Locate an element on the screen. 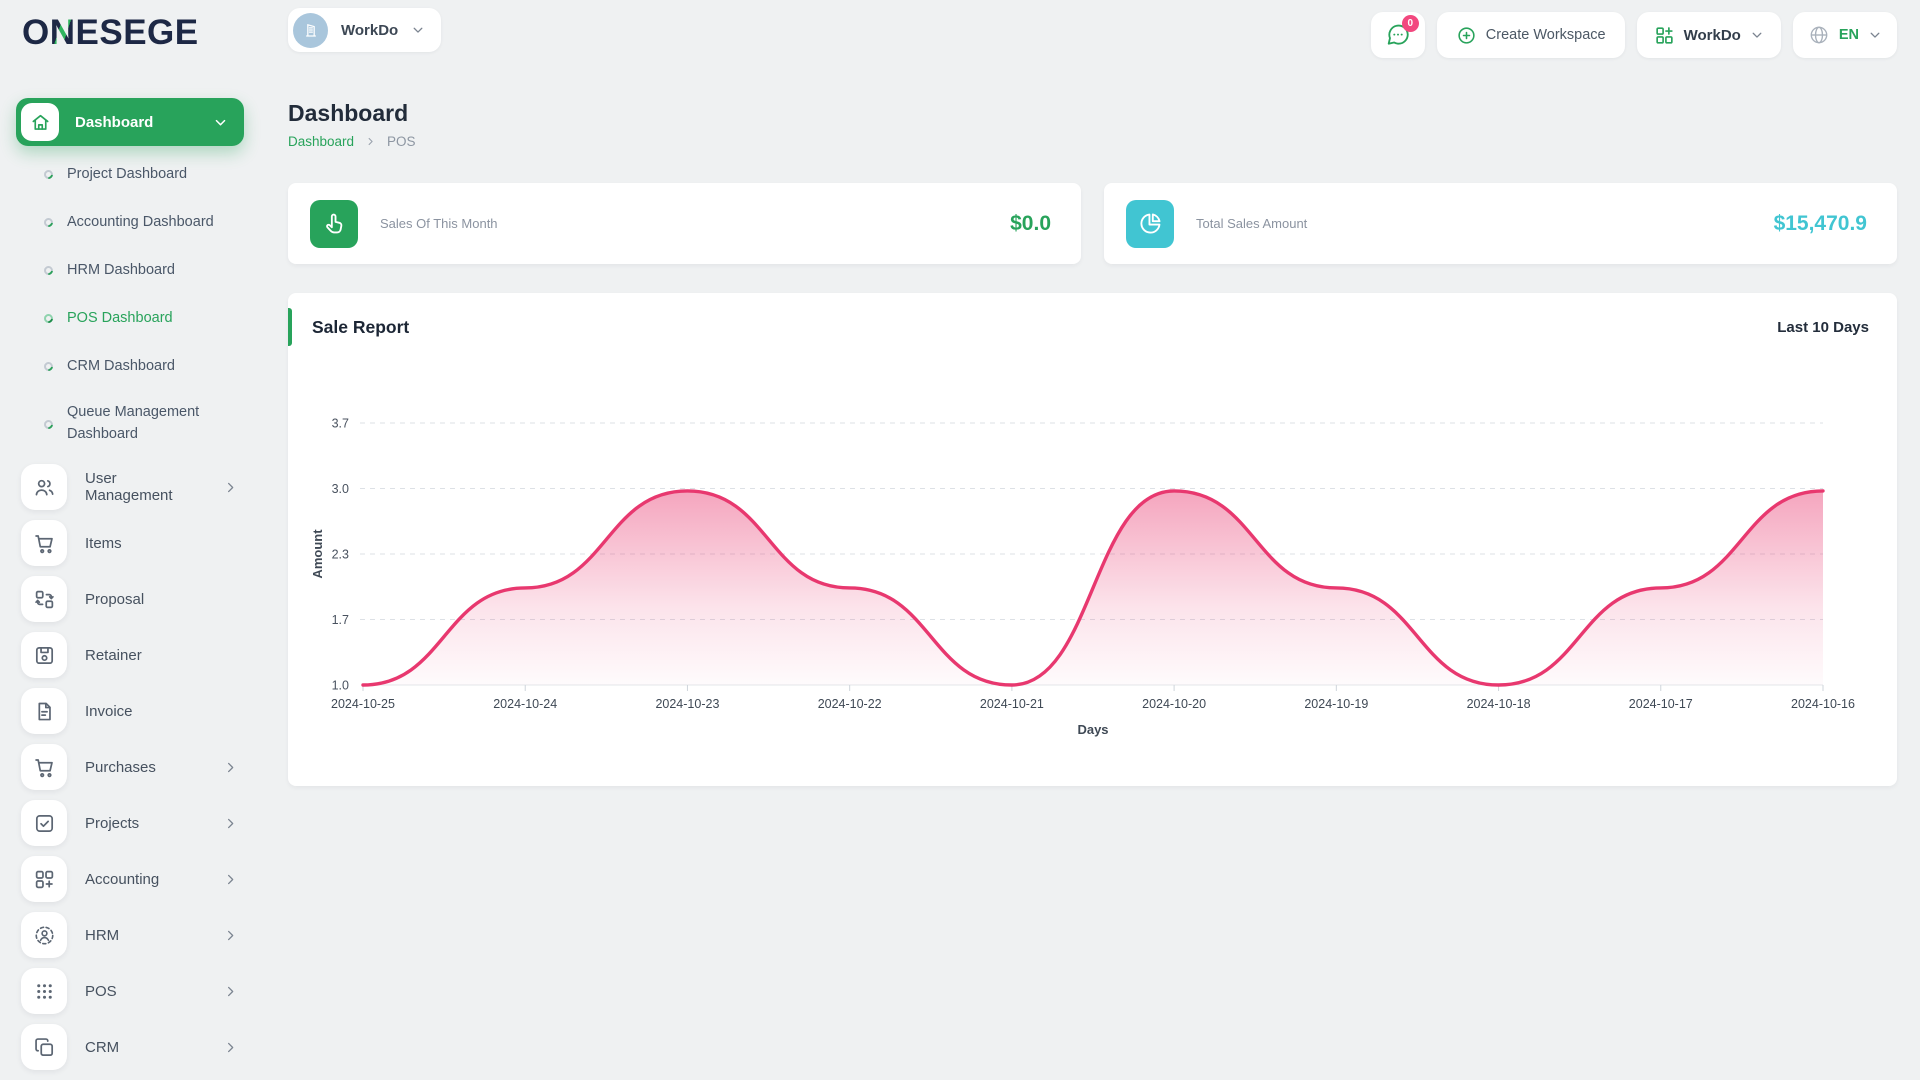 This screenshot has width=1920, height=1080. sidebar-item-hrm: HRM is located at coordinates (130, 935).